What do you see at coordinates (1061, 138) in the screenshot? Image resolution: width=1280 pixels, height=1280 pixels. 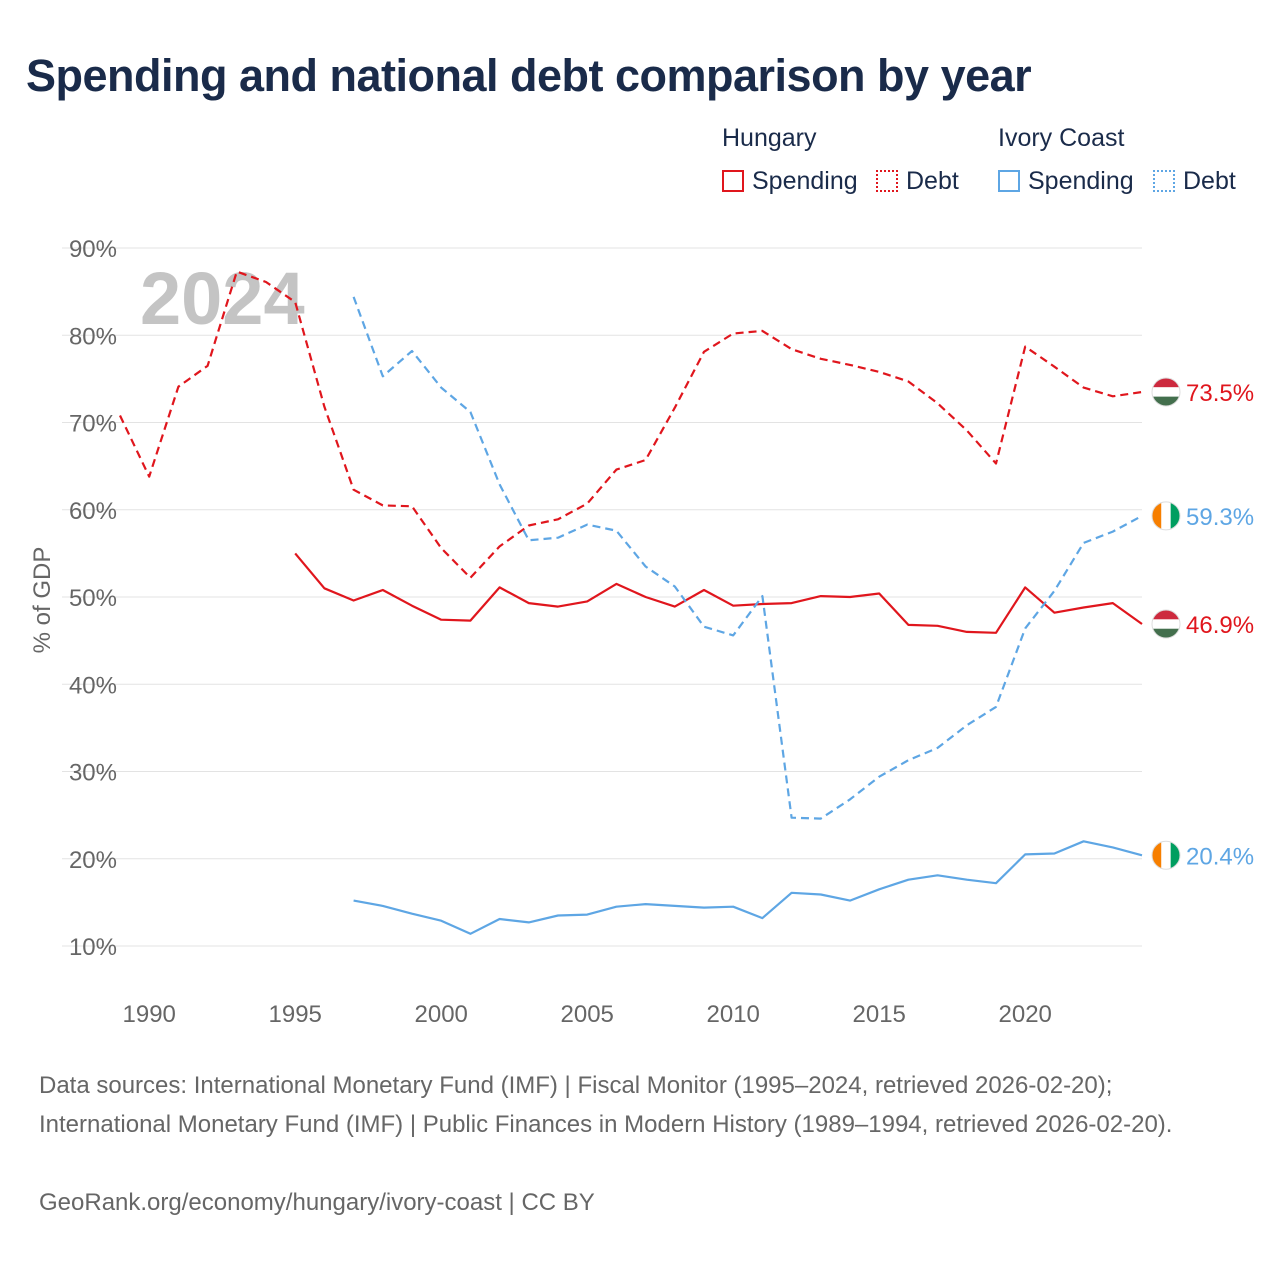 I see `legend-ivory-coast-label: Ivory Coast` at bounding box center [1061, 138].